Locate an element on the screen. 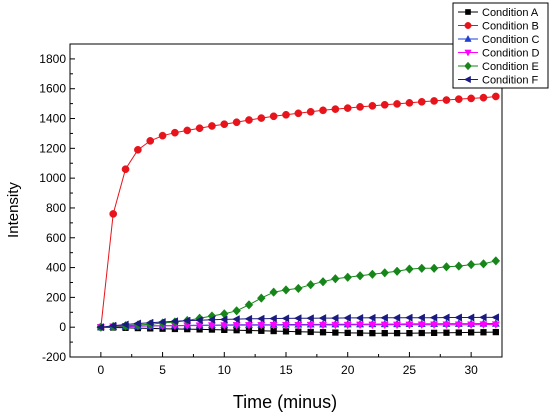 The image size is (550, 415). y-axis: -200 0 200 400 600 800 1000 1200 1400 1600 1800 is located at coordinates (57, 208).